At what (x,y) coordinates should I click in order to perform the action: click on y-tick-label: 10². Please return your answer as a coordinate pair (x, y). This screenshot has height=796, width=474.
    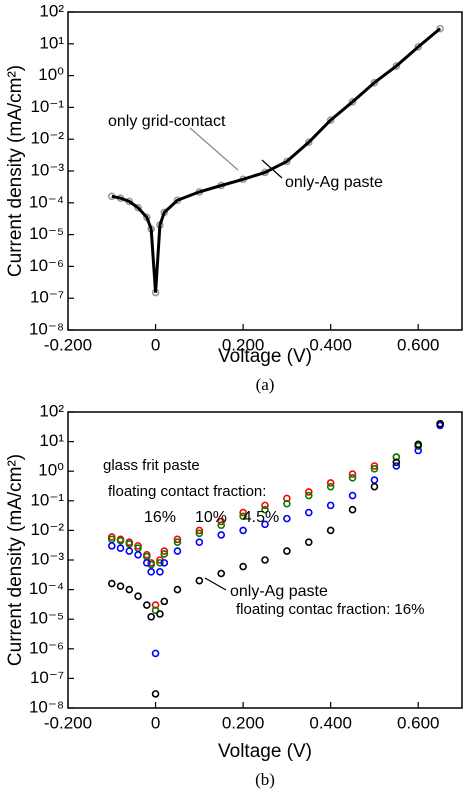
    Looking at the image, I should click on (51, 10).